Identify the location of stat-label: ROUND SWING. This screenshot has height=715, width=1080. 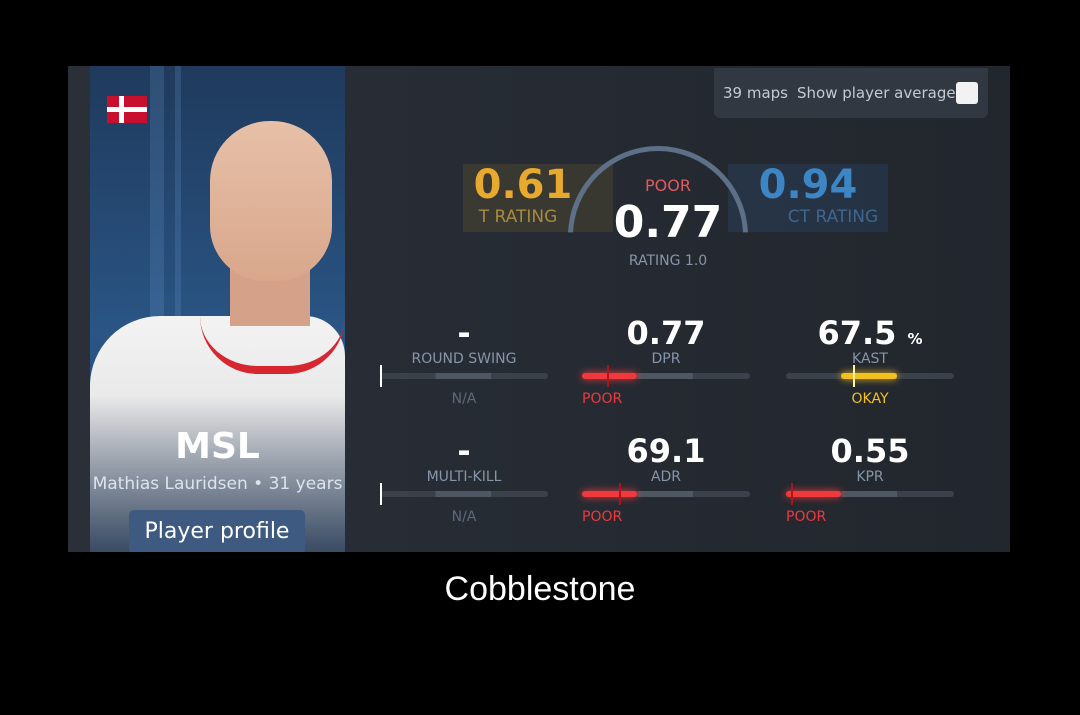
(464, 359).